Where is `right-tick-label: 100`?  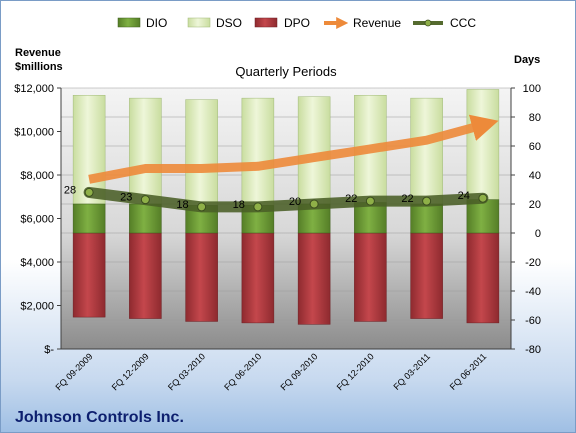
right-tick-label: 100 is located at coordinates (532, 89).